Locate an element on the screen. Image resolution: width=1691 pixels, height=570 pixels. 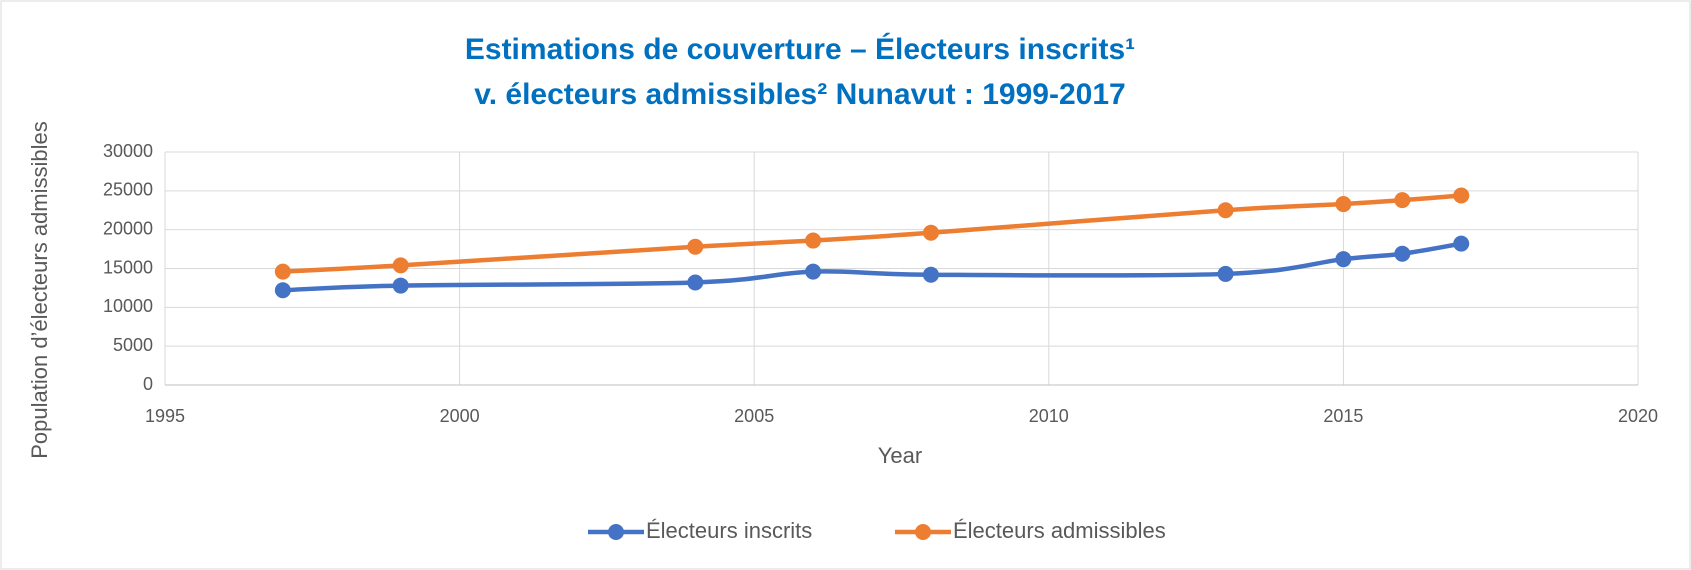
y-tick-label: 15000 is located at coordinates (128, 267).